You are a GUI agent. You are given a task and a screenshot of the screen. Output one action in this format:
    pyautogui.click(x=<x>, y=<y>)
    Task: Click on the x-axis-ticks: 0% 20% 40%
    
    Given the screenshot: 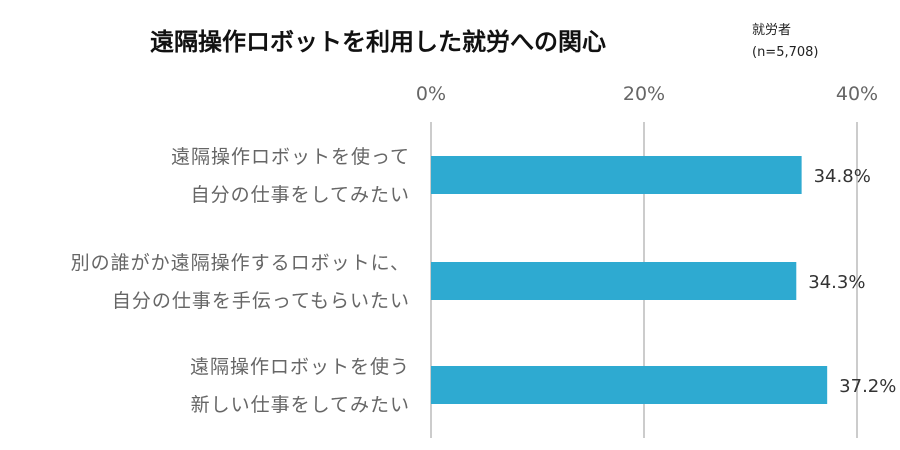 What is the action you would take?
    pyautogui.click(x=647, y=94)
    